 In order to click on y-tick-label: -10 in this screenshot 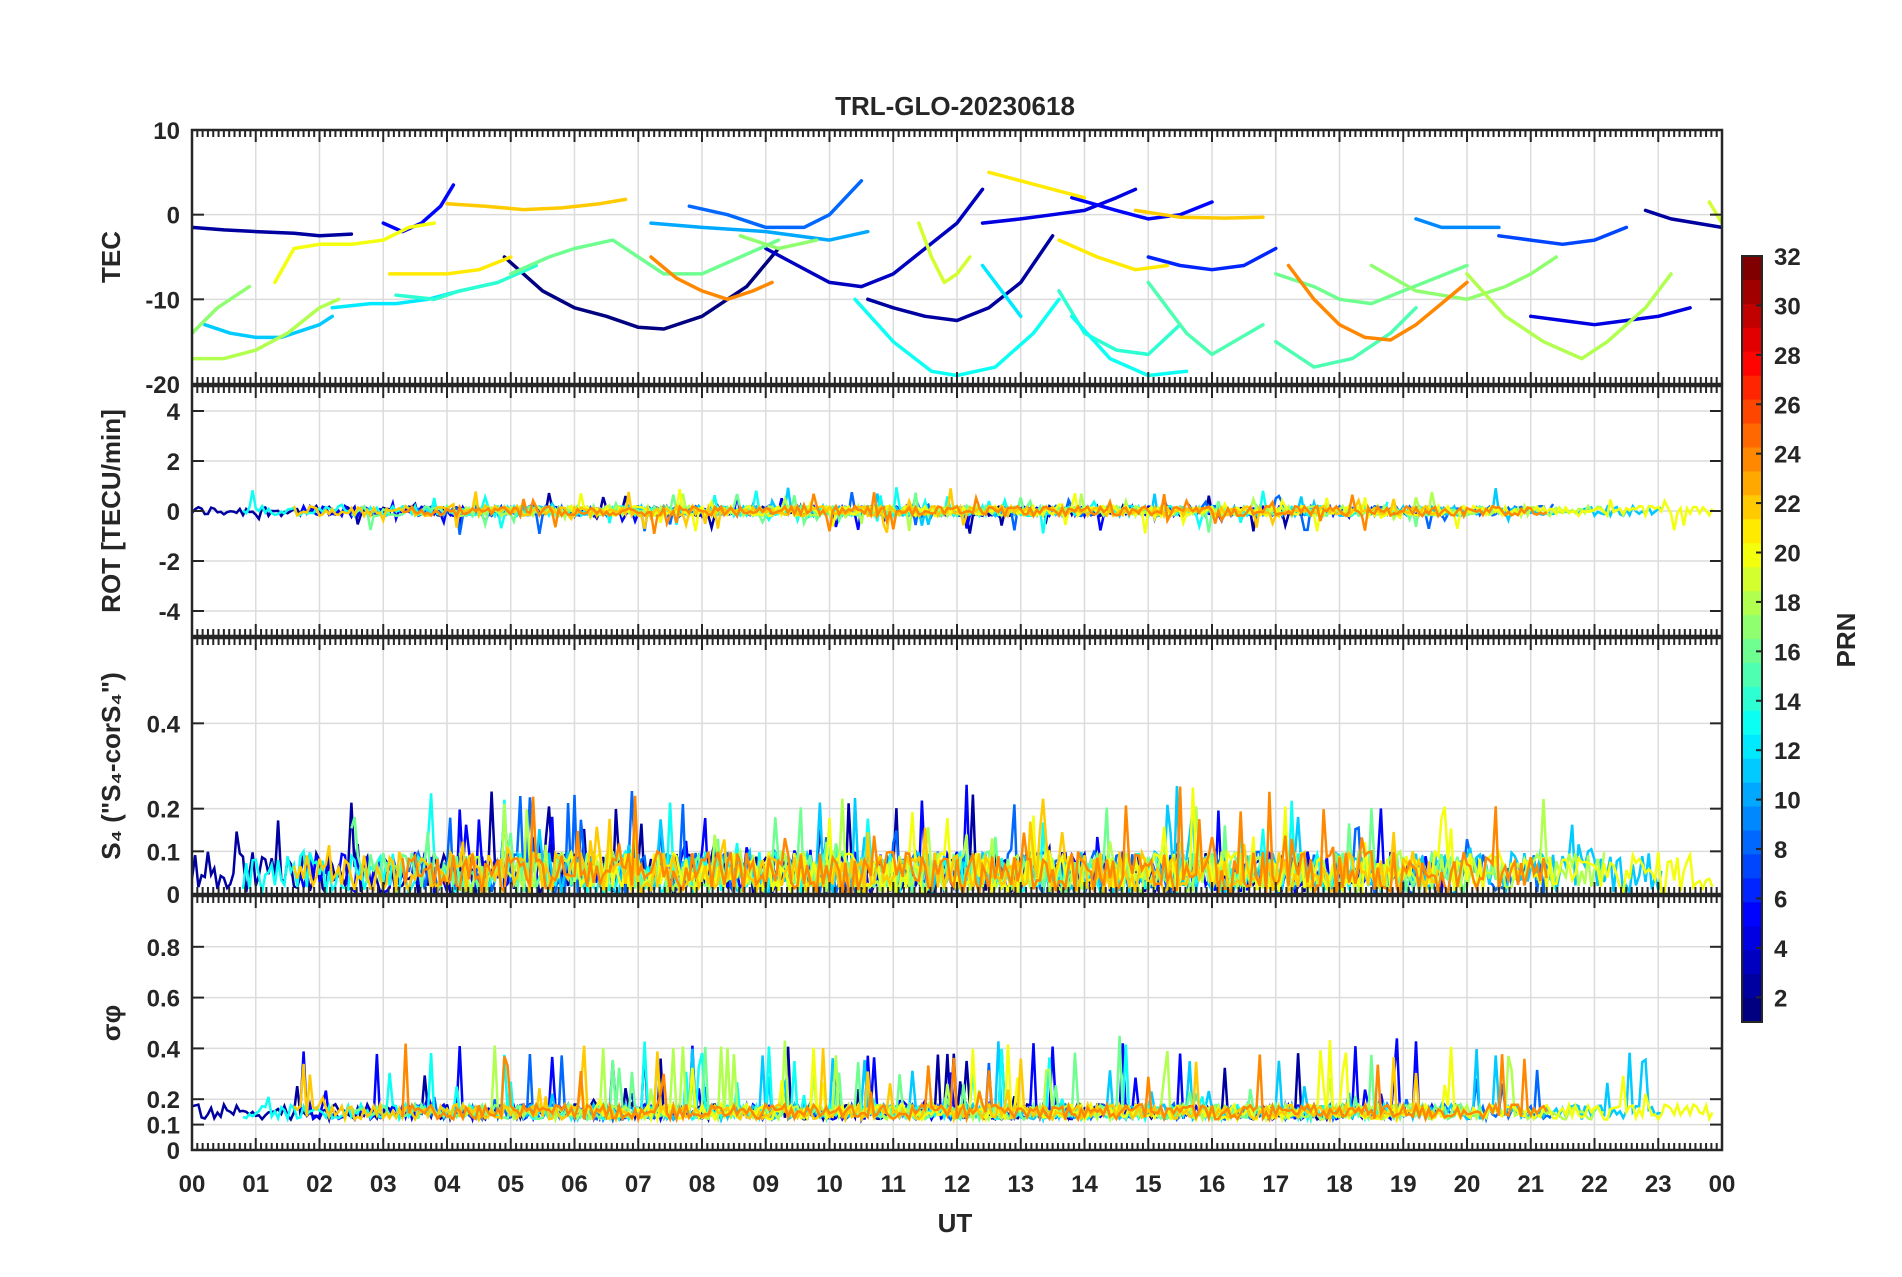, I will do `click(162, 300)`.